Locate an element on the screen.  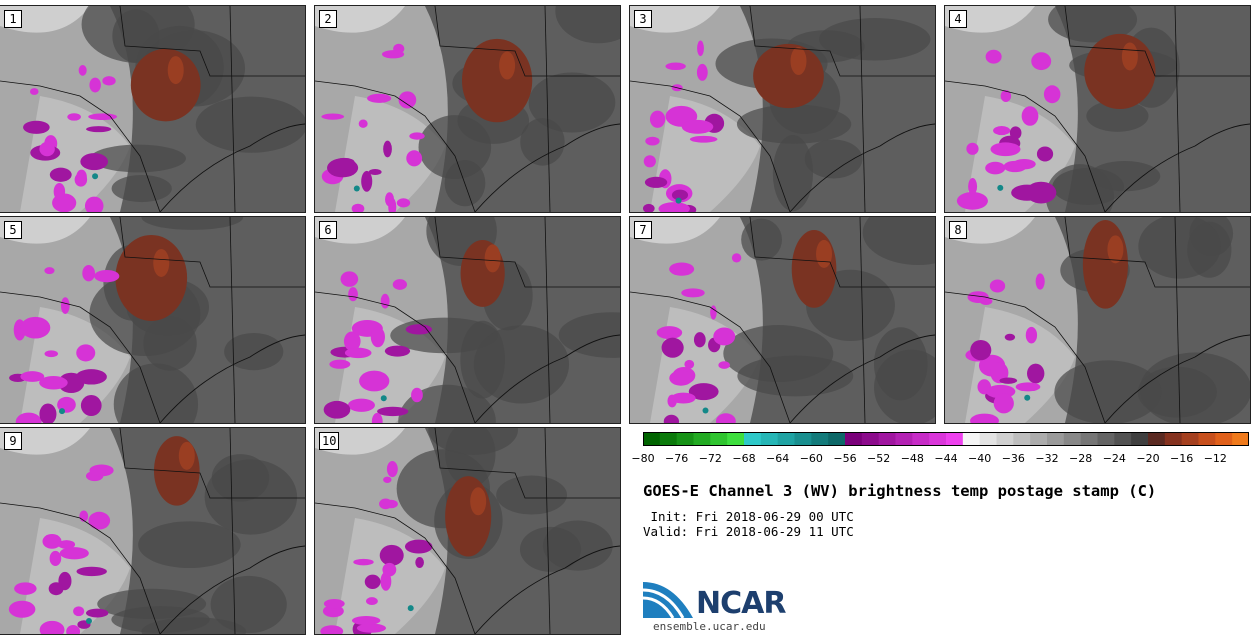
member-label: 10 is located at coordinates (329, 441).